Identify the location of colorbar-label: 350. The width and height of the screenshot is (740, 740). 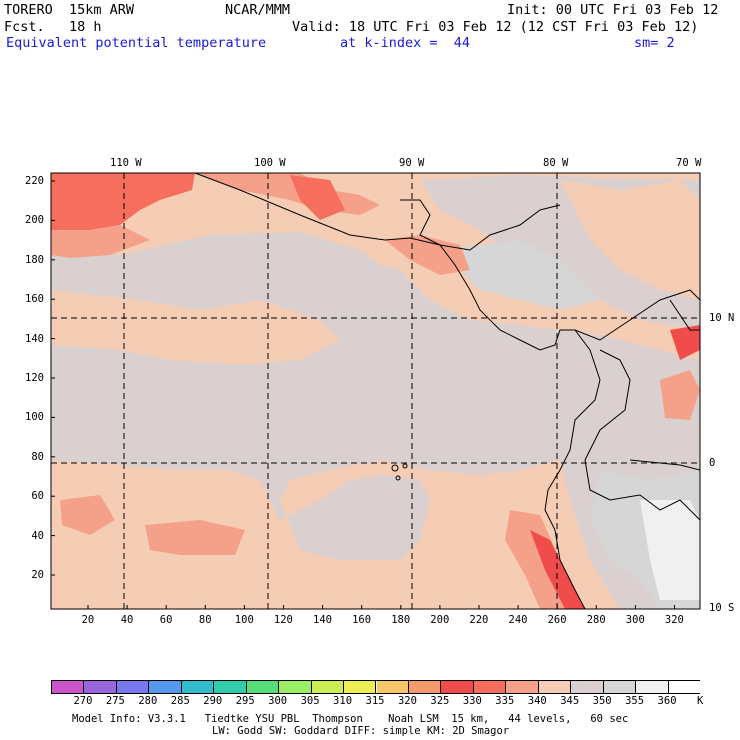
(602, 701).